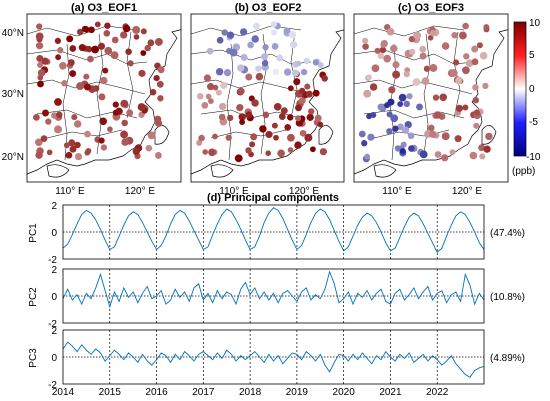 This screenshot has height=401, width=550. I want to click on pc3-variance-label: (4.89%), so click(507, 358).